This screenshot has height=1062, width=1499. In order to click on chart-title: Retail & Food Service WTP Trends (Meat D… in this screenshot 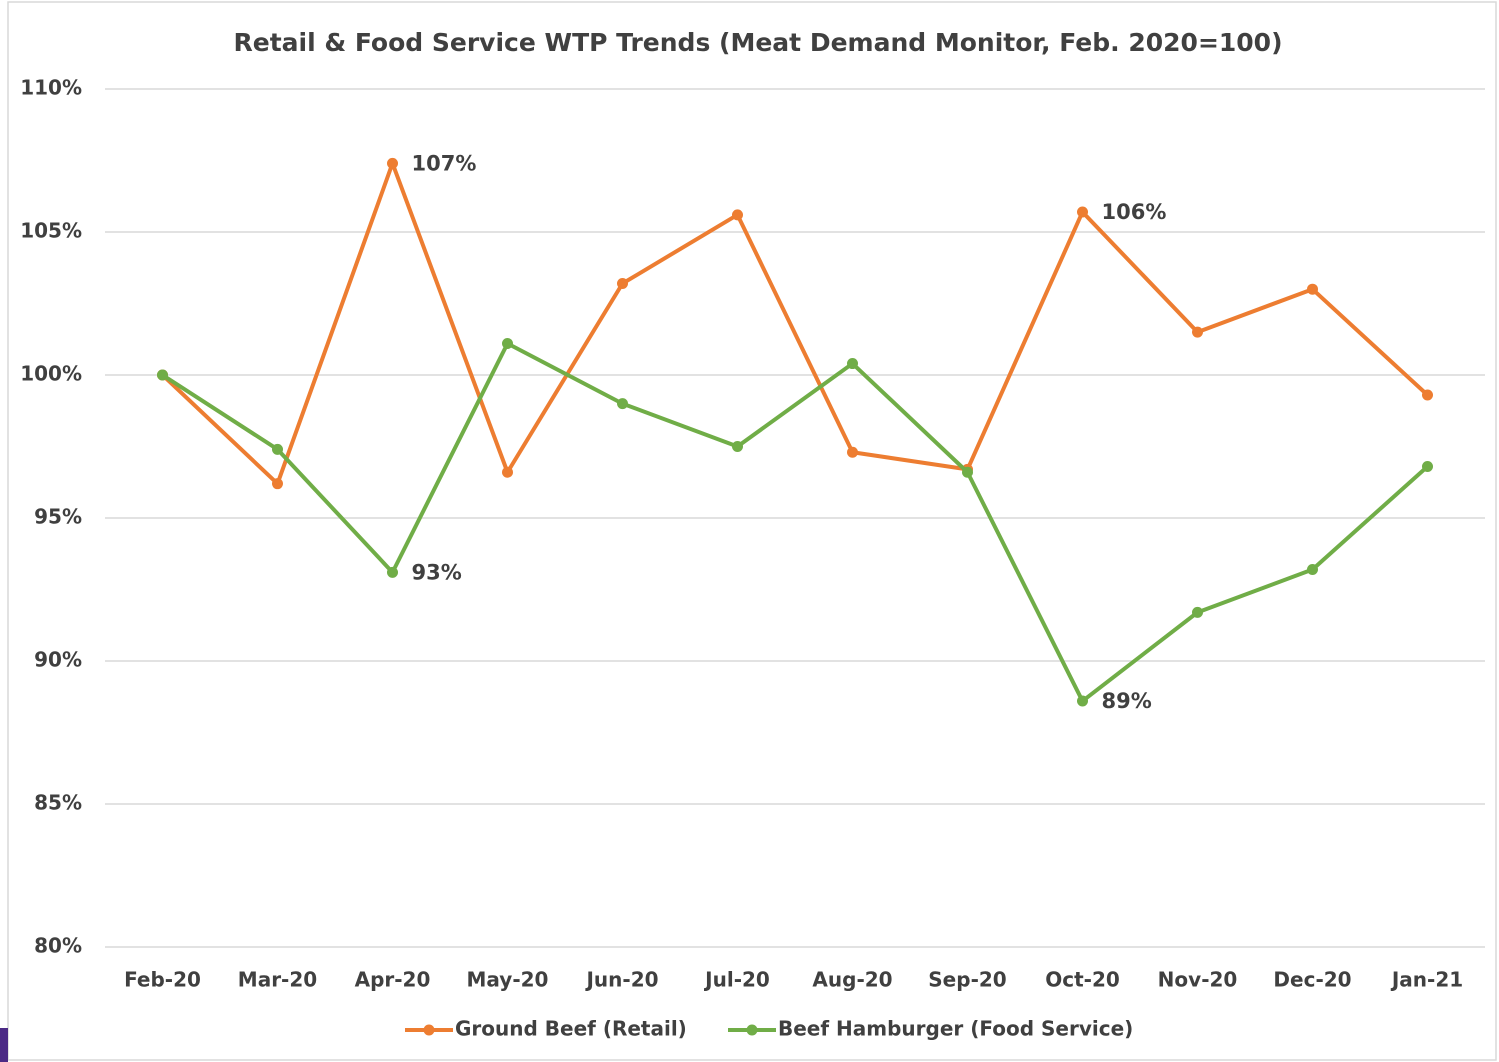, I will do `click(757, 42)`.